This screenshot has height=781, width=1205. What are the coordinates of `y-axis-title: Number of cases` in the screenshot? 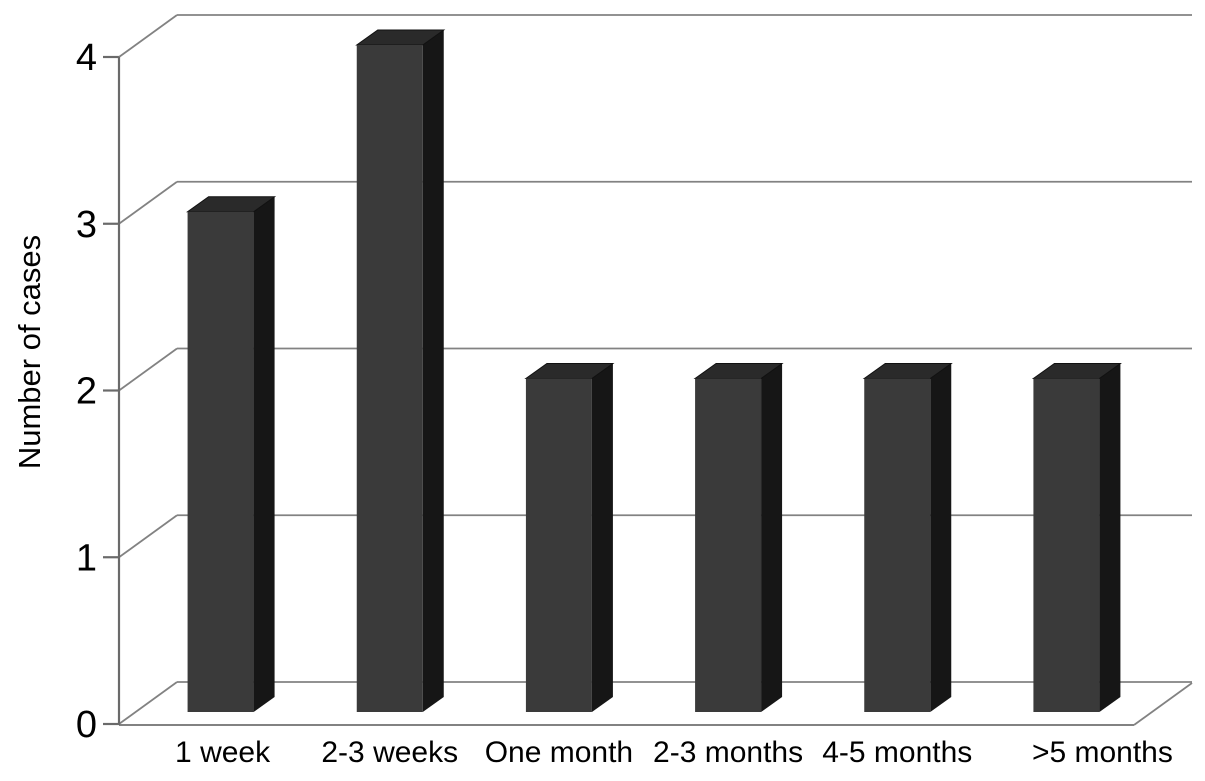 It's located at (29, 352).